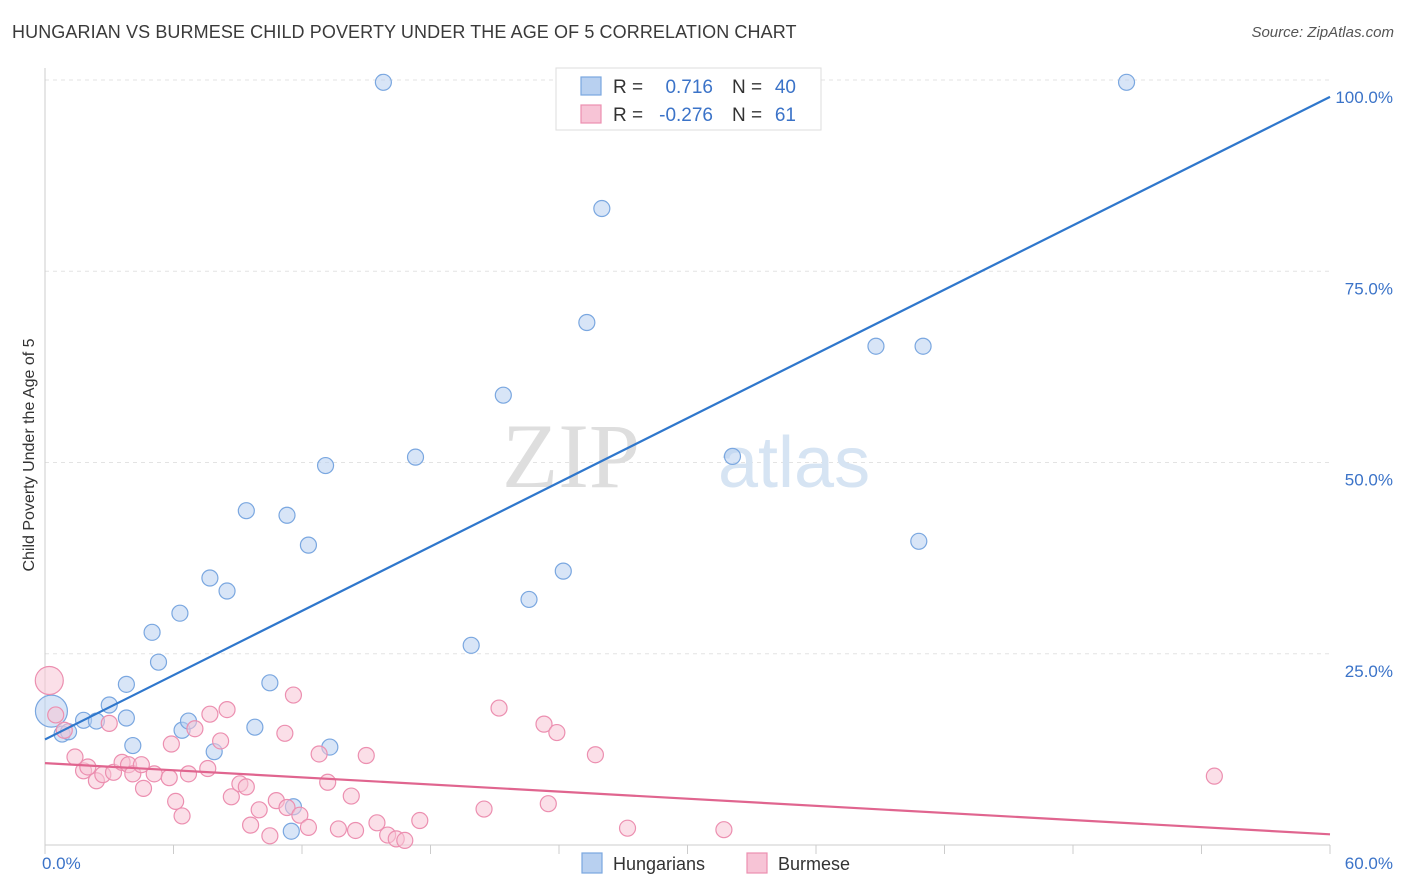  Describe the element at coordinates (785, 87) in the screenshot. I see `legend-n-value: 40` at that location.